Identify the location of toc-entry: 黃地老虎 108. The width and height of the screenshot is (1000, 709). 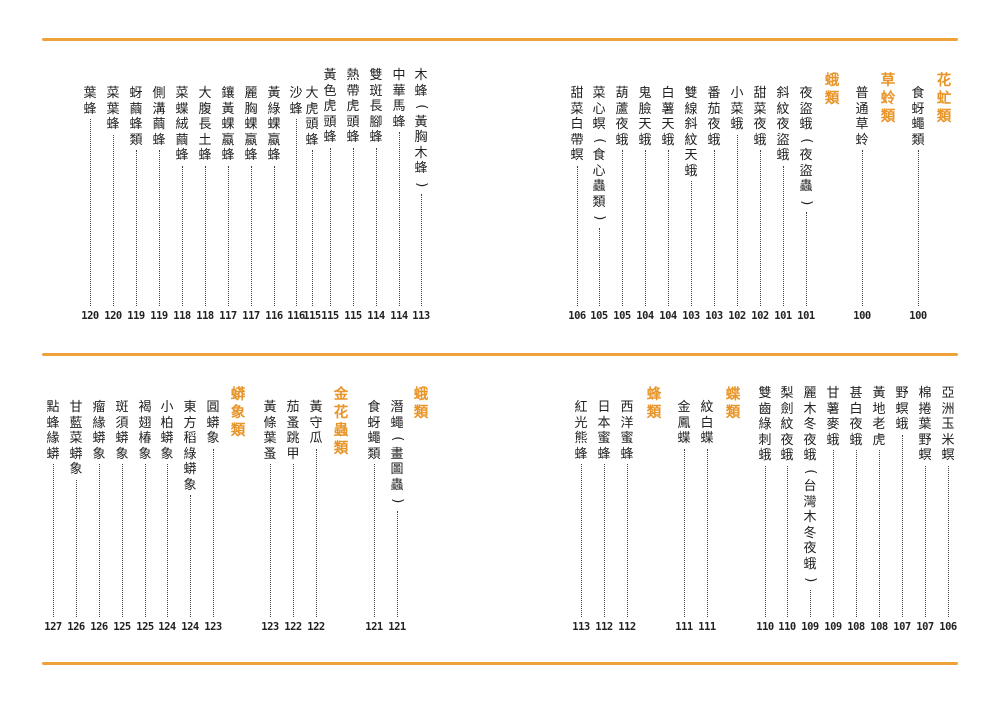
(879, 509).